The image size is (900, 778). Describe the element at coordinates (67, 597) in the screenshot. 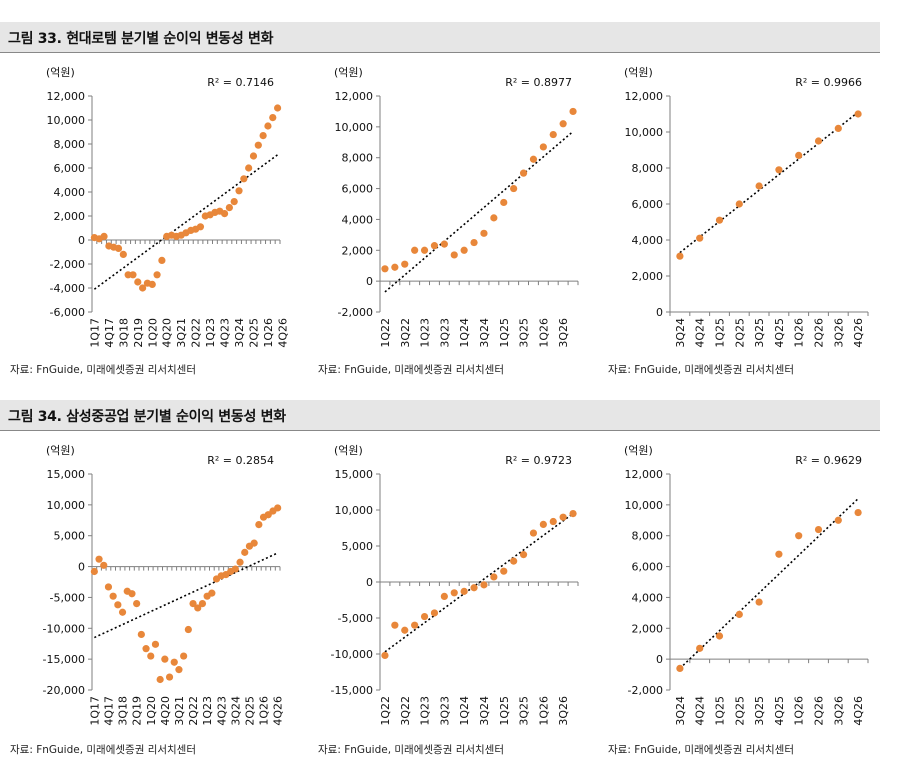

I see `y-tick-label: -5,000` at that location.